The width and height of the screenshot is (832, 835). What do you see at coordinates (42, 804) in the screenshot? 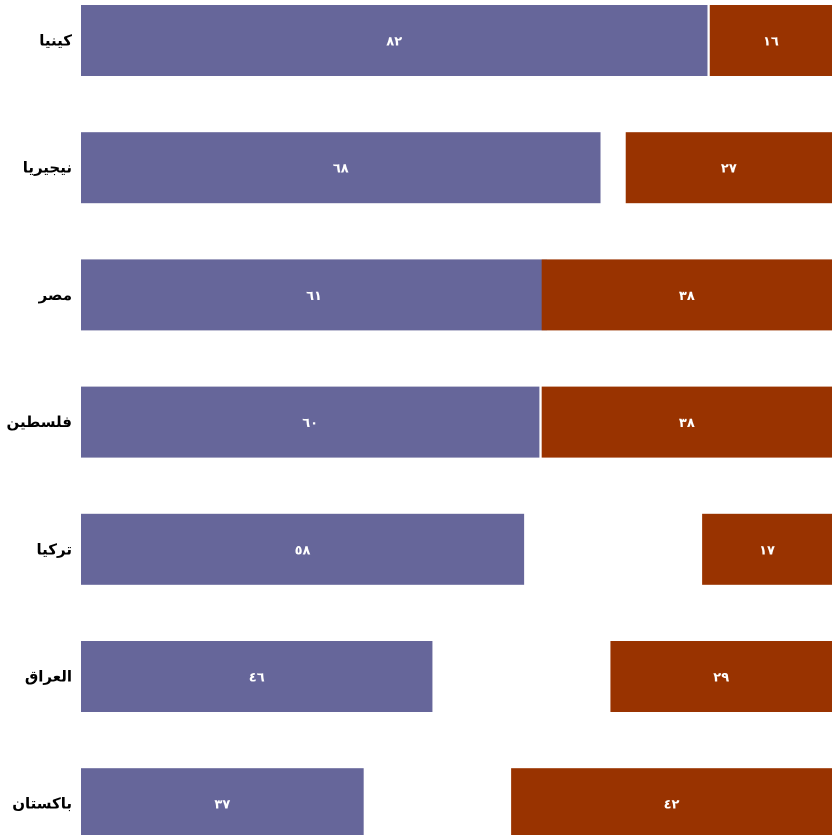
I see `category-label: باكستان` at bounding box center [42, 804].